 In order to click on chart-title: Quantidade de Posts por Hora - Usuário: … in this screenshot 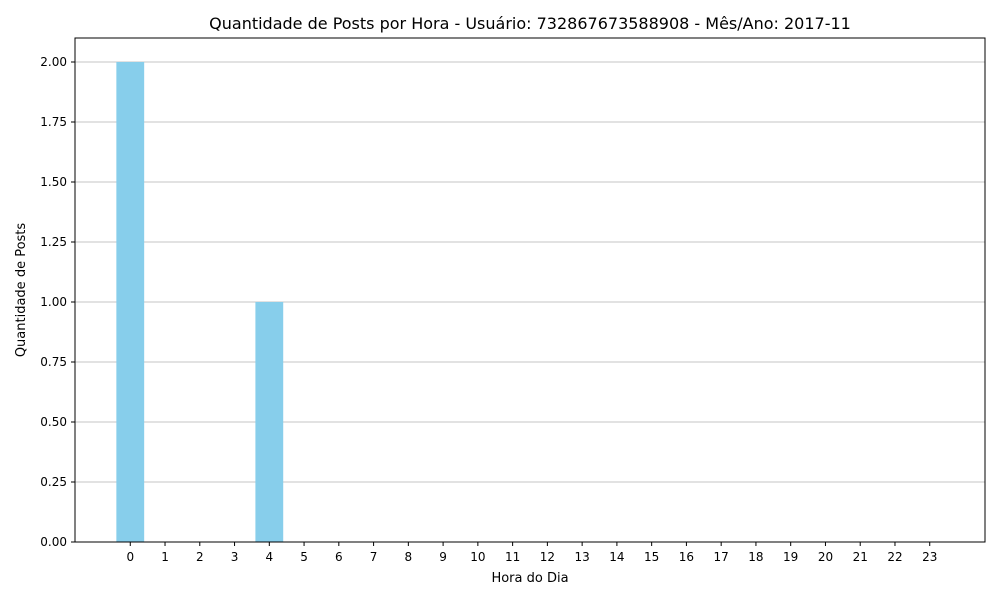, I will do `click(530, 23)`.